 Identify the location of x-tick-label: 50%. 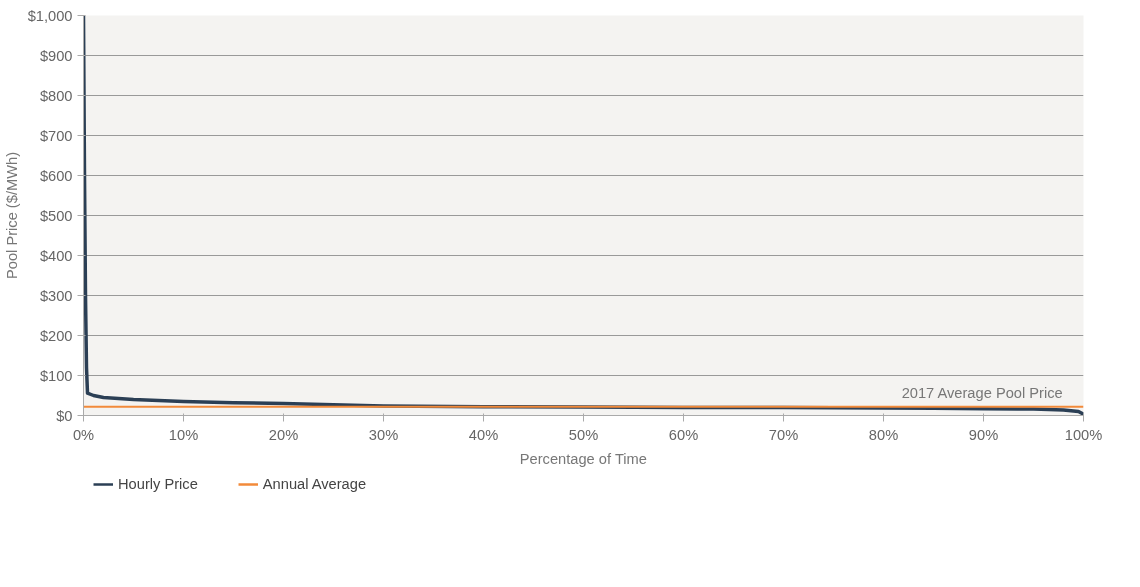
(583, 434).